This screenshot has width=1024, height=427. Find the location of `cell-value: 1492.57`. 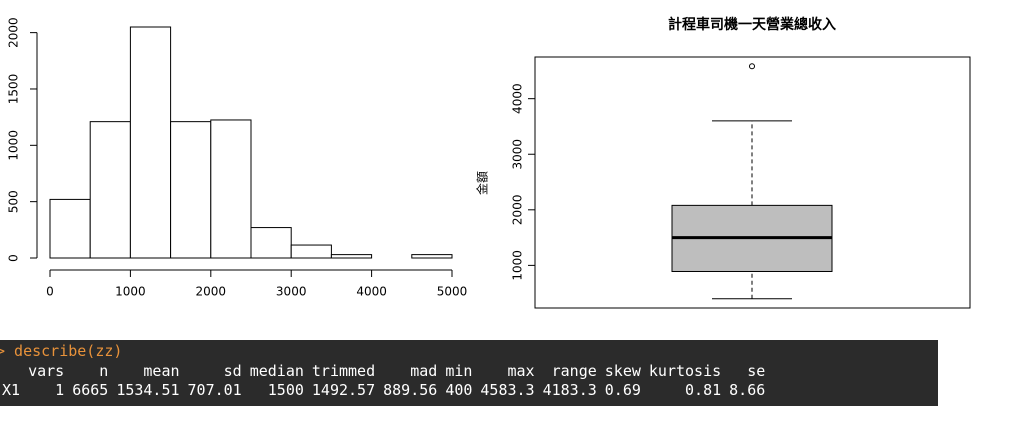

cell-value: 1492.57 is located at coordinates (343, 390).